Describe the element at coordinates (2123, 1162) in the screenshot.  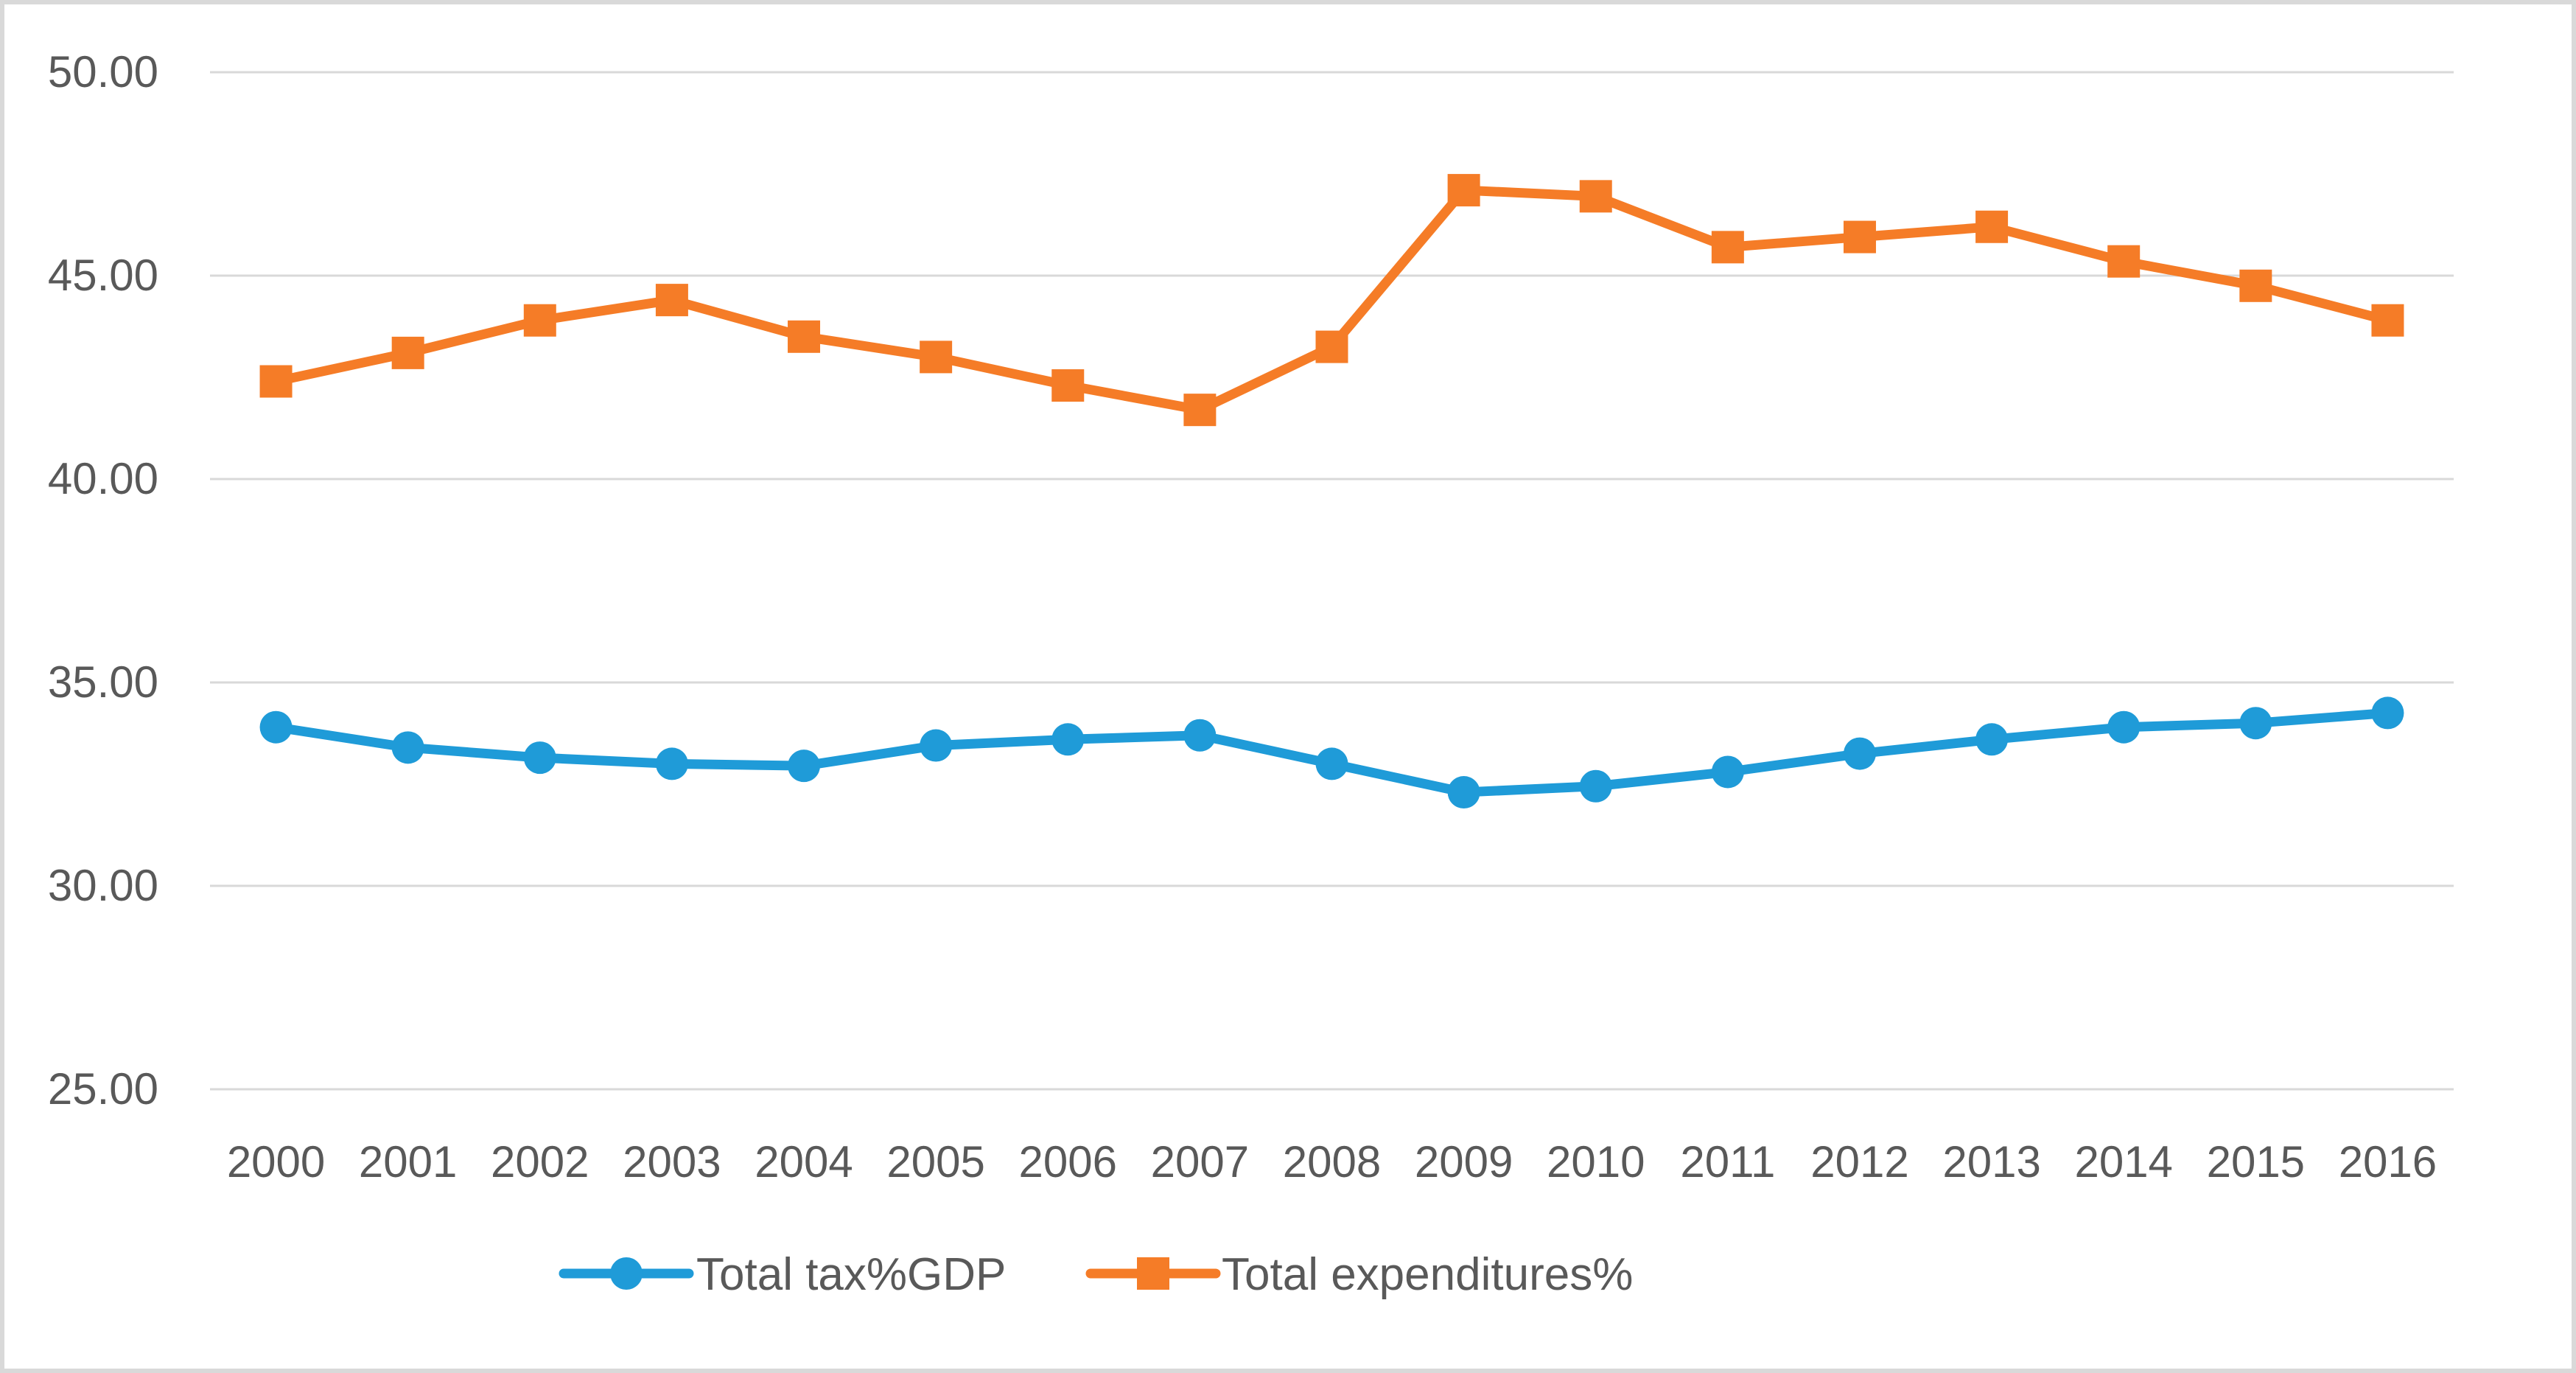
I see `x-tick-label: 2014` at that location.